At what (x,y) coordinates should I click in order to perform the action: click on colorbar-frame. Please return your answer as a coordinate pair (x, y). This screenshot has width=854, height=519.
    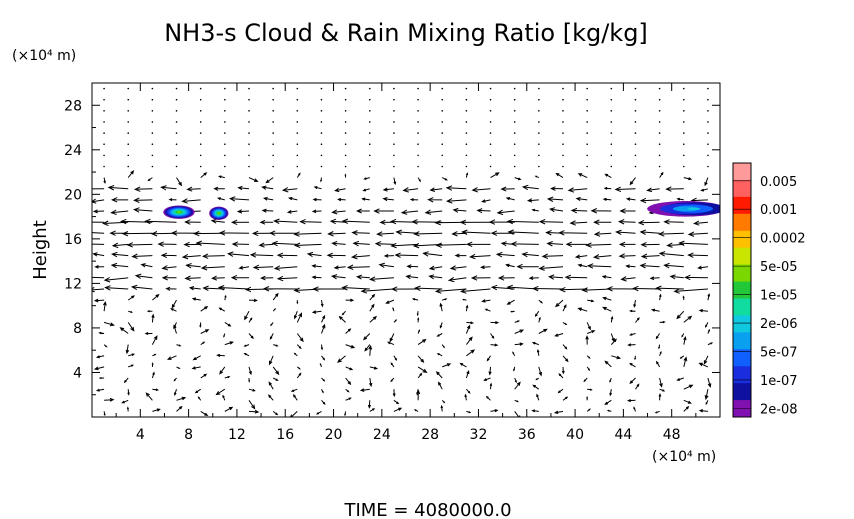
    Looking at the image, I should click on (742, 290).